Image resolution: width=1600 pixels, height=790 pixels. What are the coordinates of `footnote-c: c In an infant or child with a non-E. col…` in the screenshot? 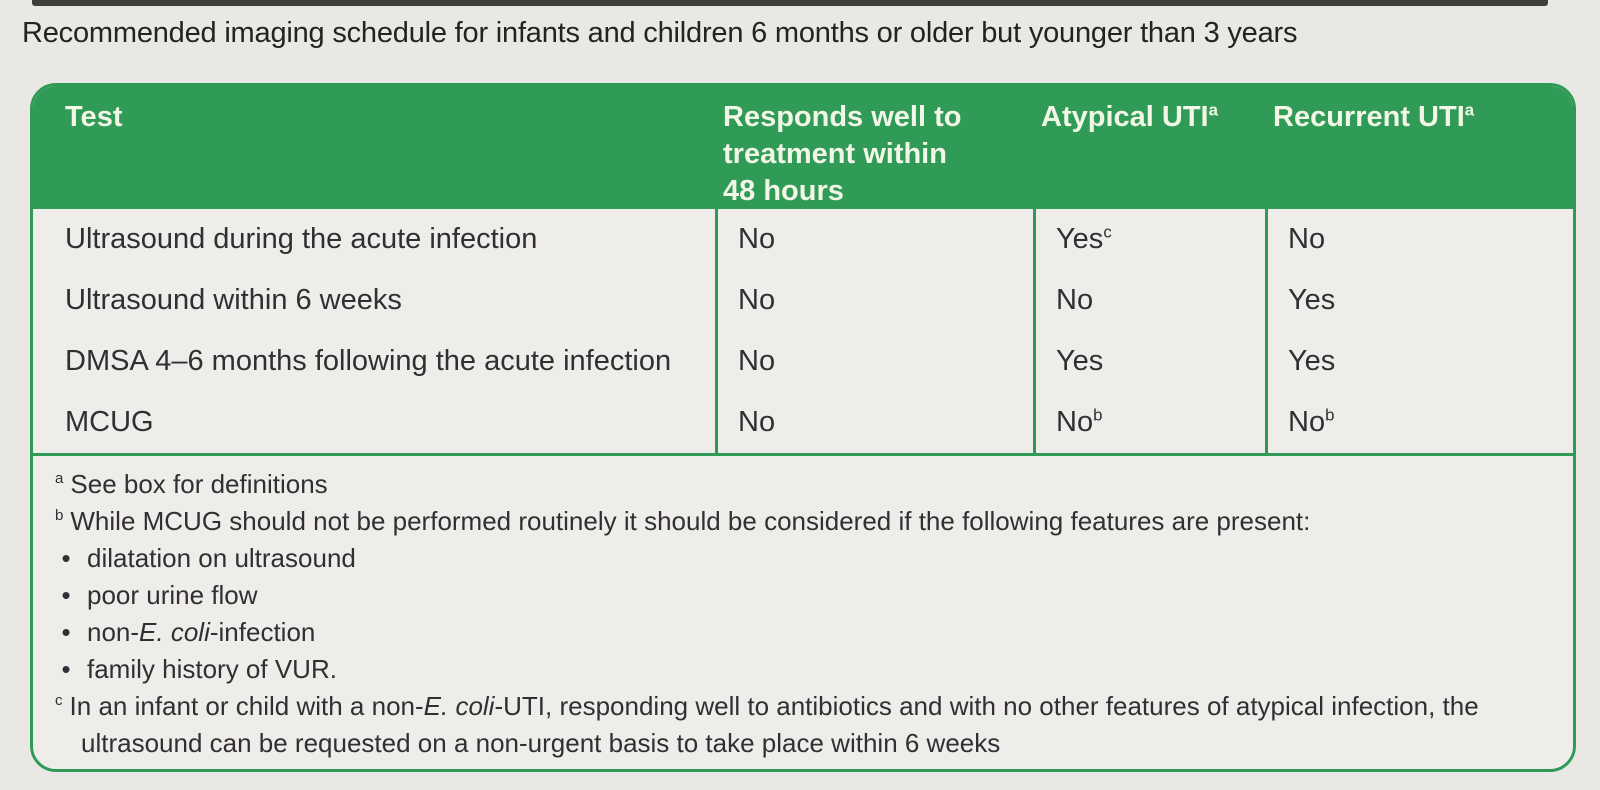 It's located at (803, 725).